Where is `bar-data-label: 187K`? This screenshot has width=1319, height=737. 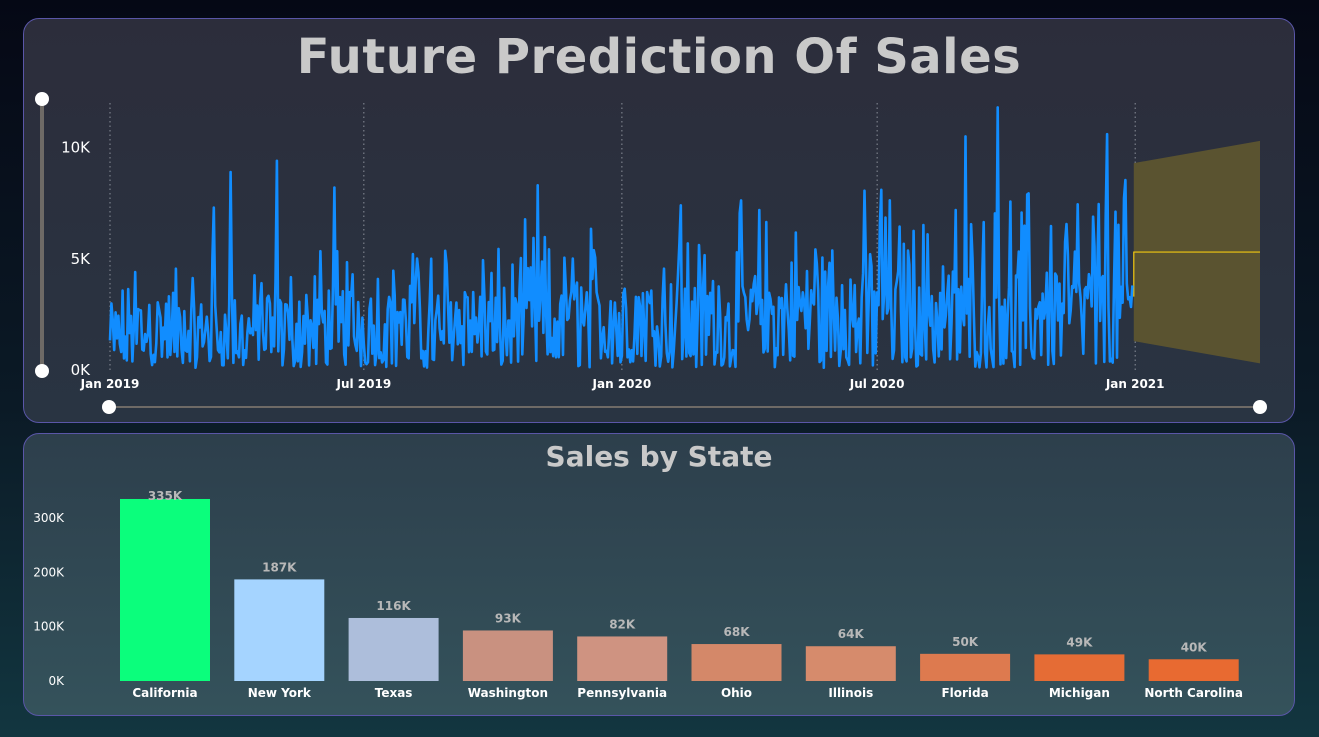 bar-data-label: 187K is located at coordinates (279, 567).